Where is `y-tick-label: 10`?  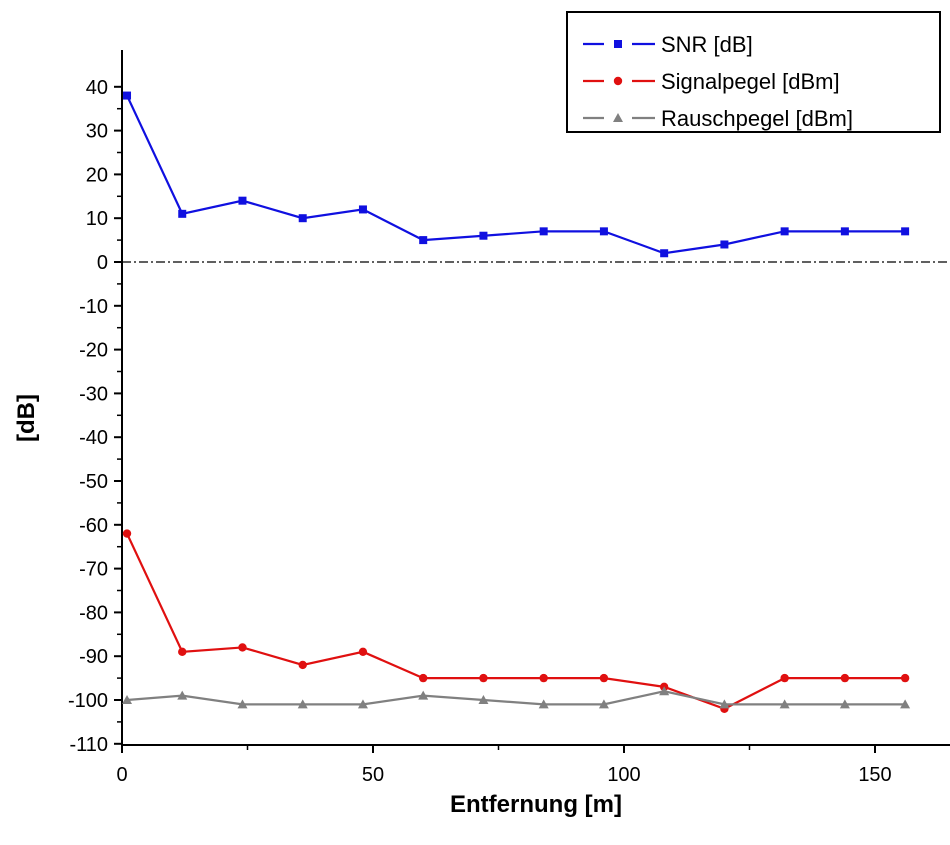 y-tick-label: 10 is located at coordinates (97, 219).